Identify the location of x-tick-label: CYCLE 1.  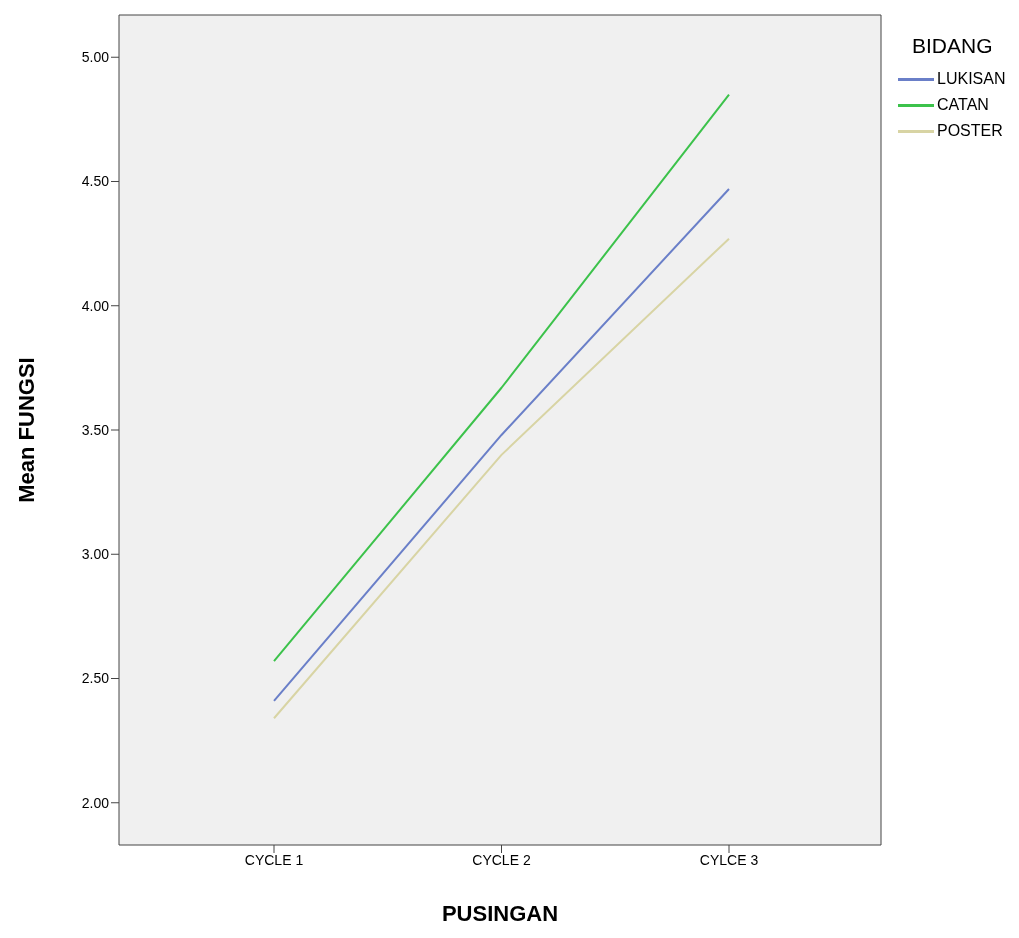
(274, 859).